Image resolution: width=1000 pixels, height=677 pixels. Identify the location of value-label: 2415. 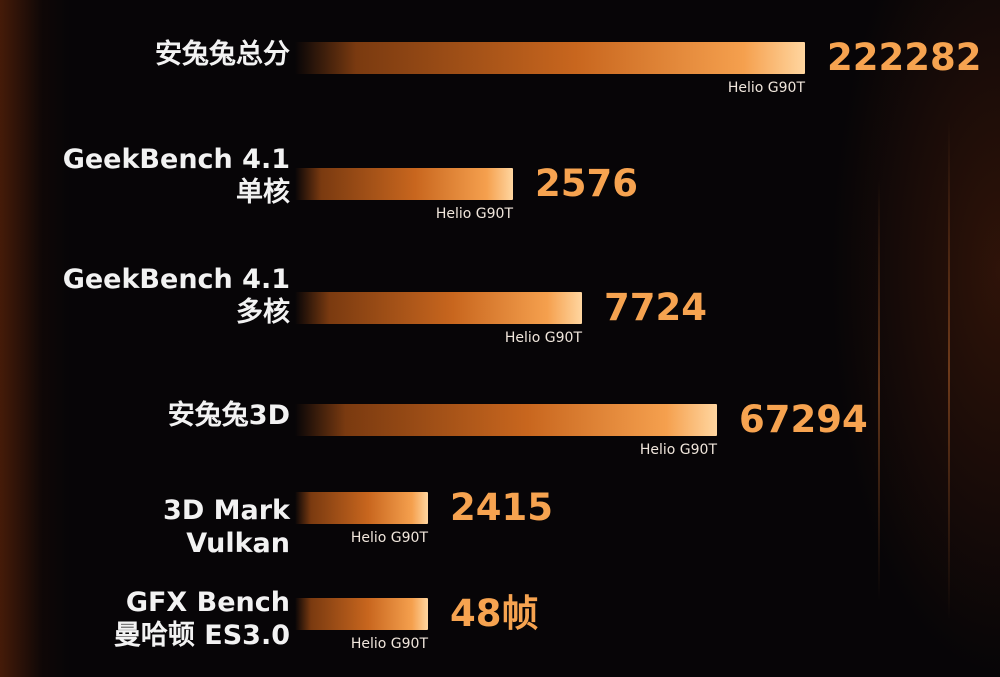
(501, 507).